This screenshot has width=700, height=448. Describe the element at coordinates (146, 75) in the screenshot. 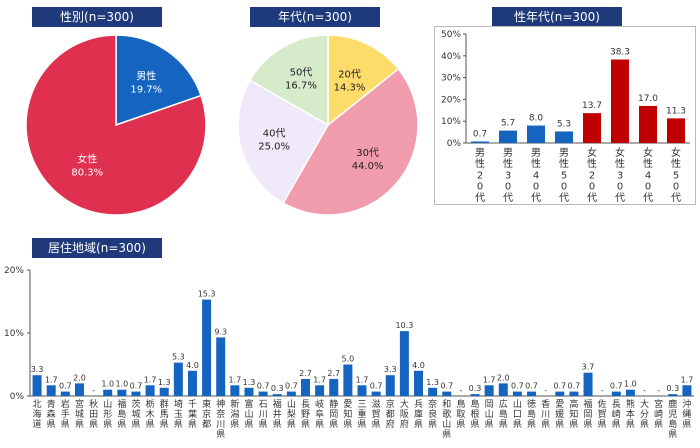

I see `gender-slice-label-0: 男性` at that location.